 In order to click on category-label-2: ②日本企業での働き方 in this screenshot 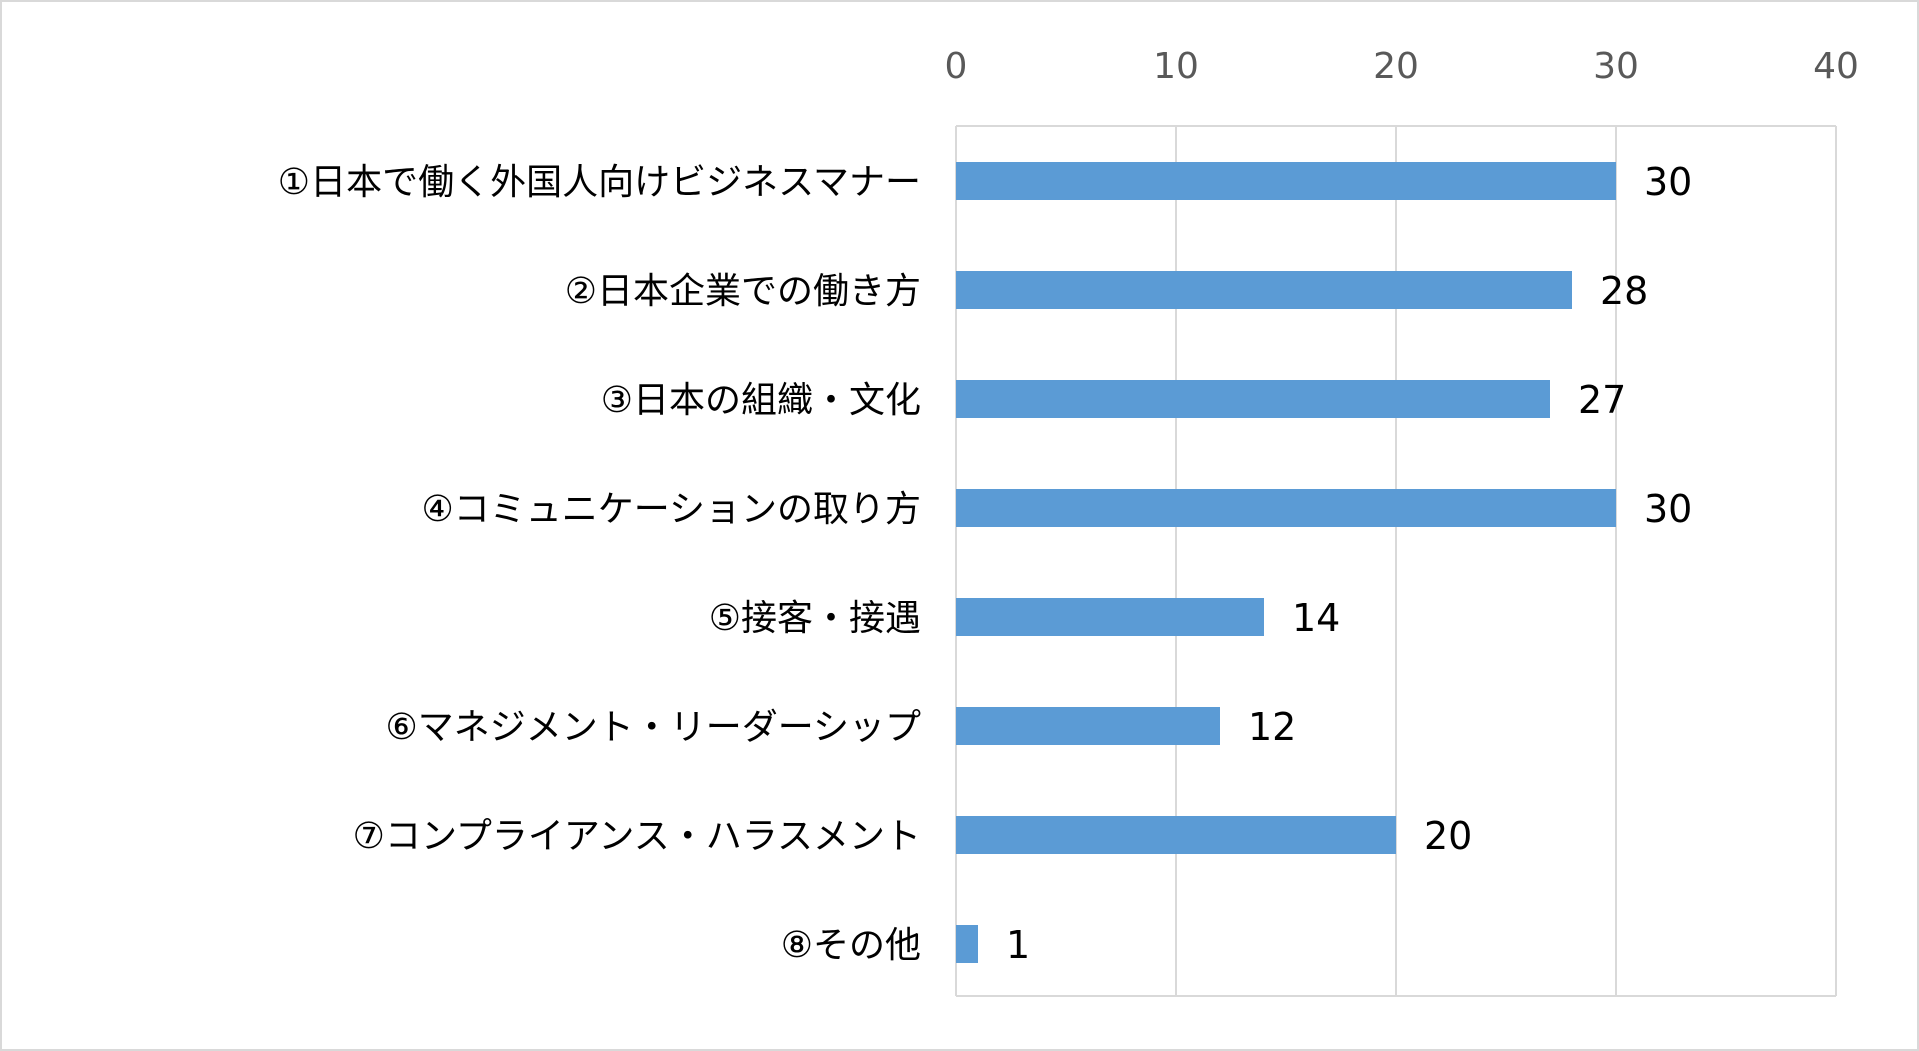, I will do `click(743, 291)`.